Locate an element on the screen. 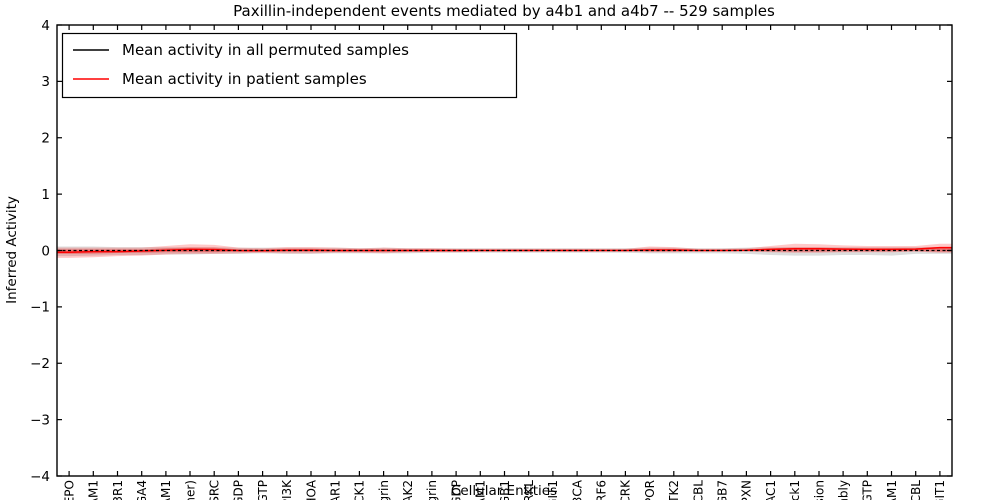  legend-label-patient: Mean activity in patient samples is located at coordinates (244, 79).